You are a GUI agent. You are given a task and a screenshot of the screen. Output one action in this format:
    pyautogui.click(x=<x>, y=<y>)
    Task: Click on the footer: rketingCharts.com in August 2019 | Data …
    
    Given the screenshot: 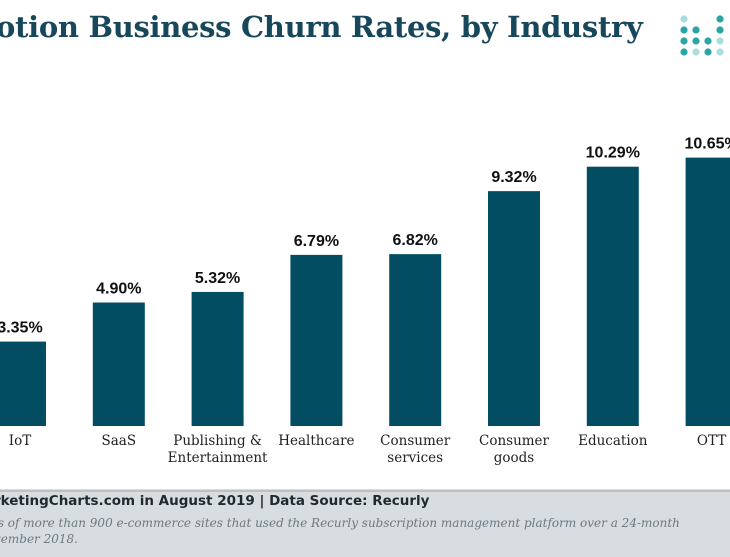 What is the action you would take?
    pyautogui.click(x=365, y=523)
    